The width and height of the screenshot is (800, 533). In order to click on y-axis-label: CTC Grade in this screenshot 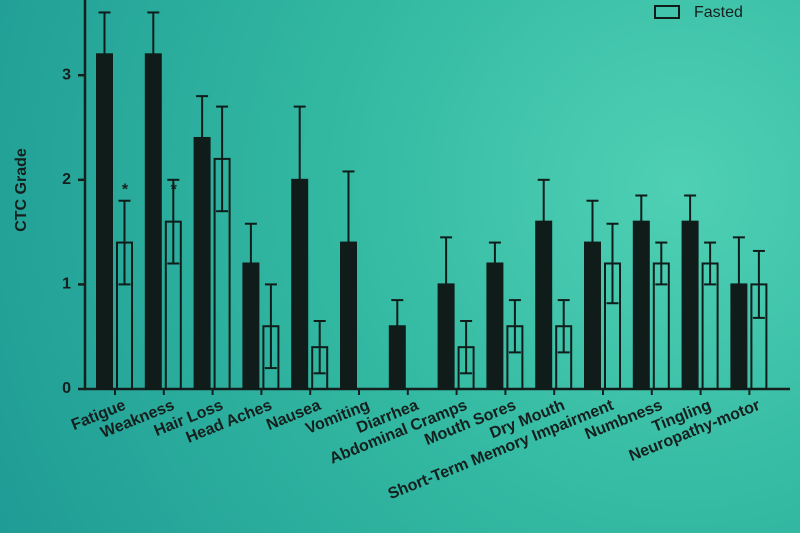, I will do `click(21, 190)`.